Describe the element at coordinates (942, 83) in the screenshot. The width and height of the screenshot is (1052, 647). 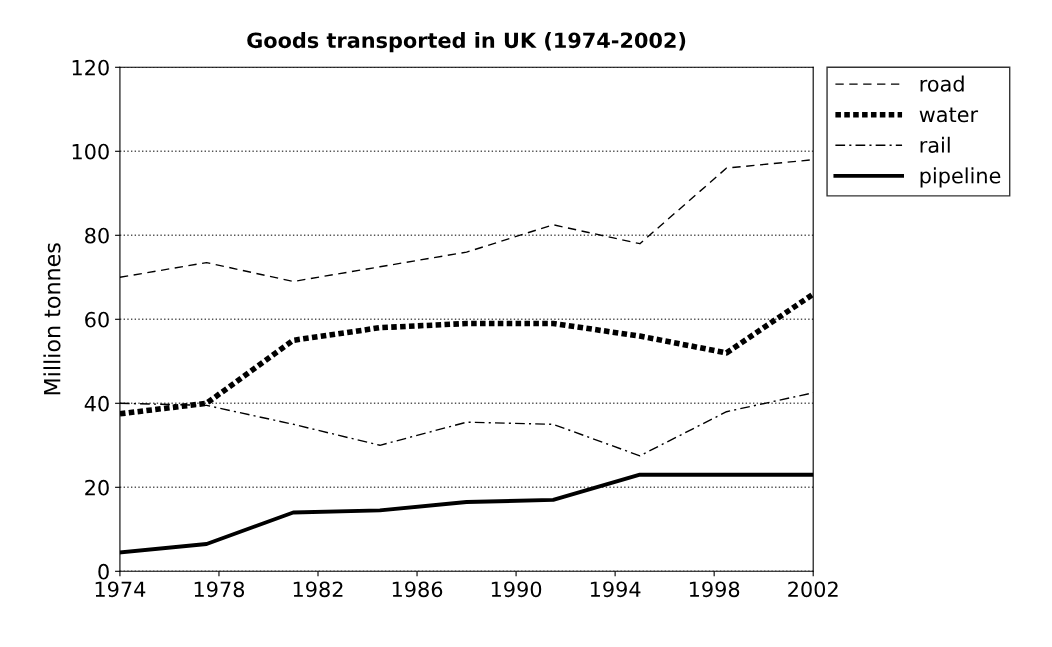
I see `legend-label: road` at that location.